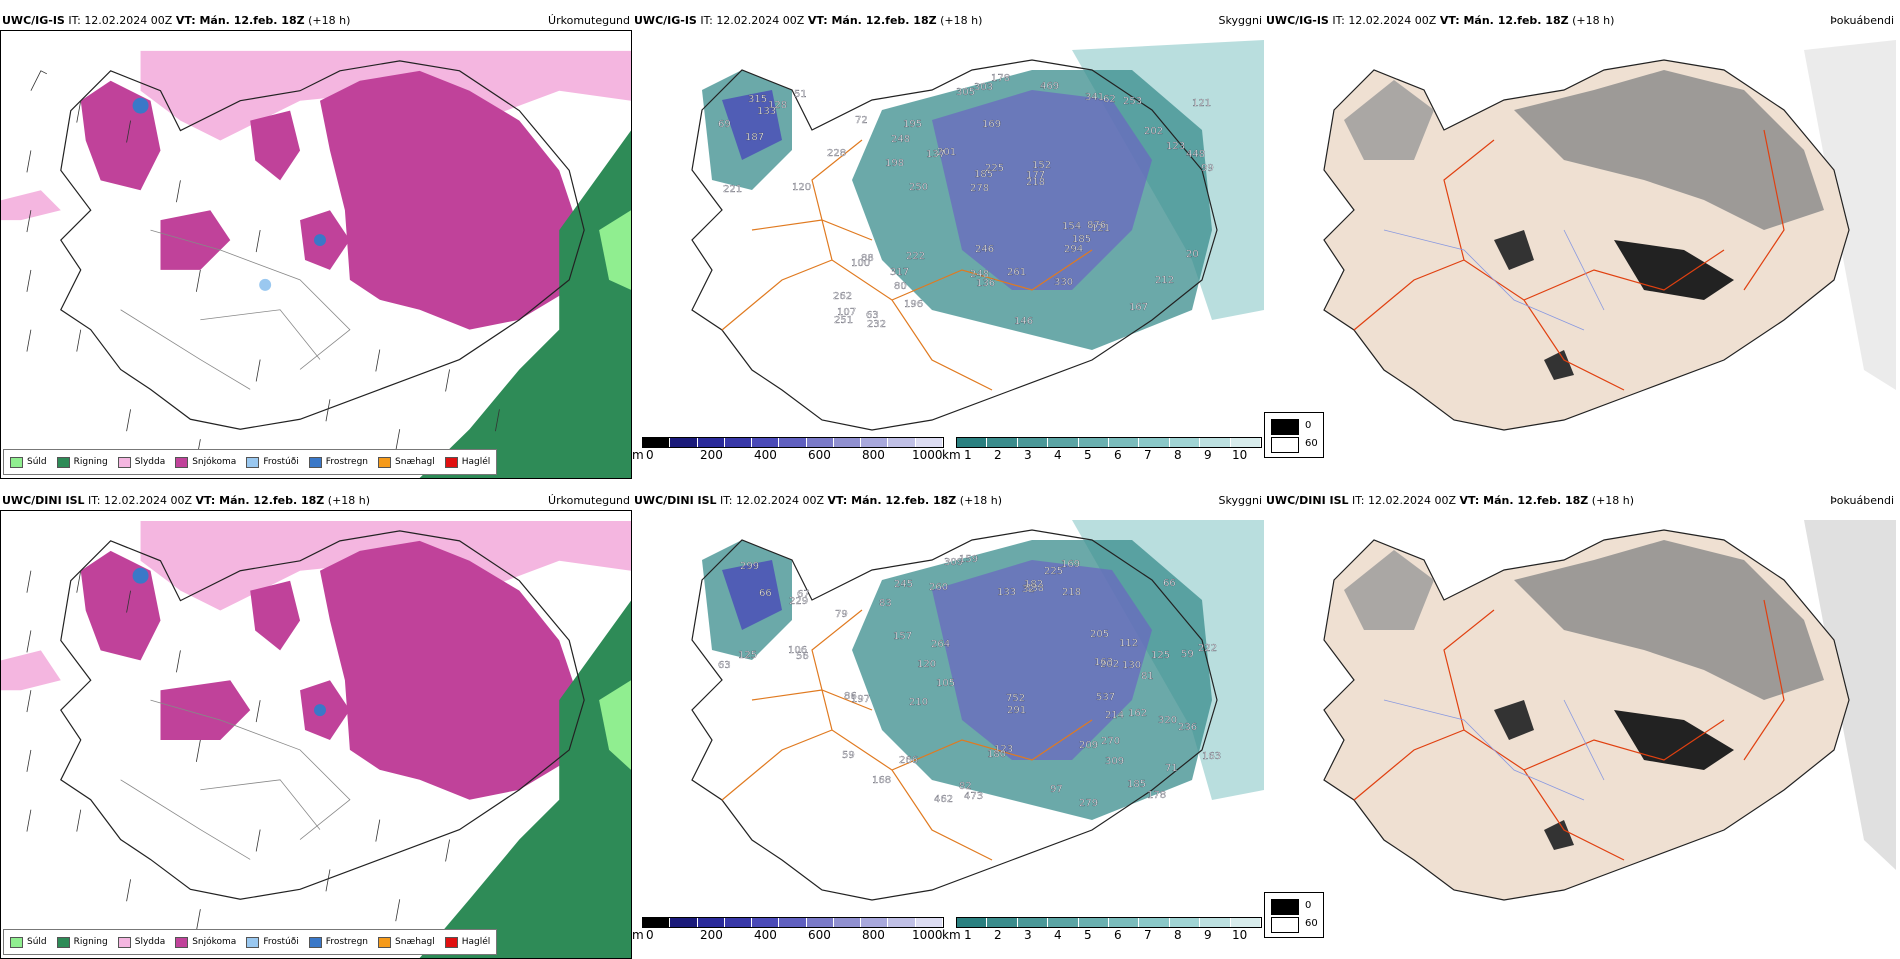 The height and width of the screenshot is (959, 1900). What do you see at coordinates (994, 168) in the screenshot?
I see `cloud-value: 225` at bounding box center [994, 168].